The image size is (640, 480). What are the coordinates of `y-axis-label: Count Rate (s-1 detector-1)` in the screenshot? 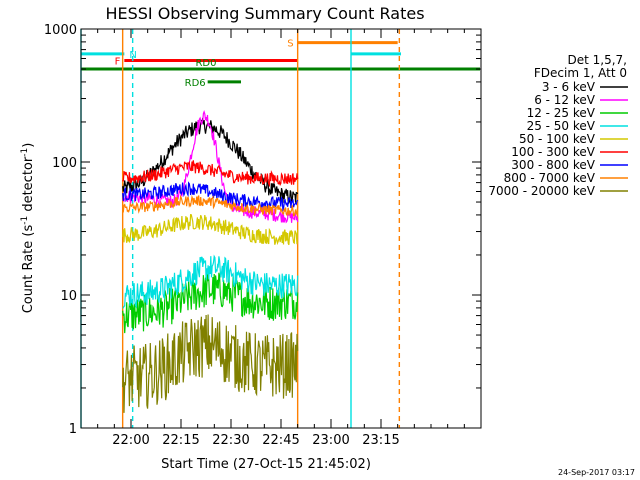 It's located at (28, 228).